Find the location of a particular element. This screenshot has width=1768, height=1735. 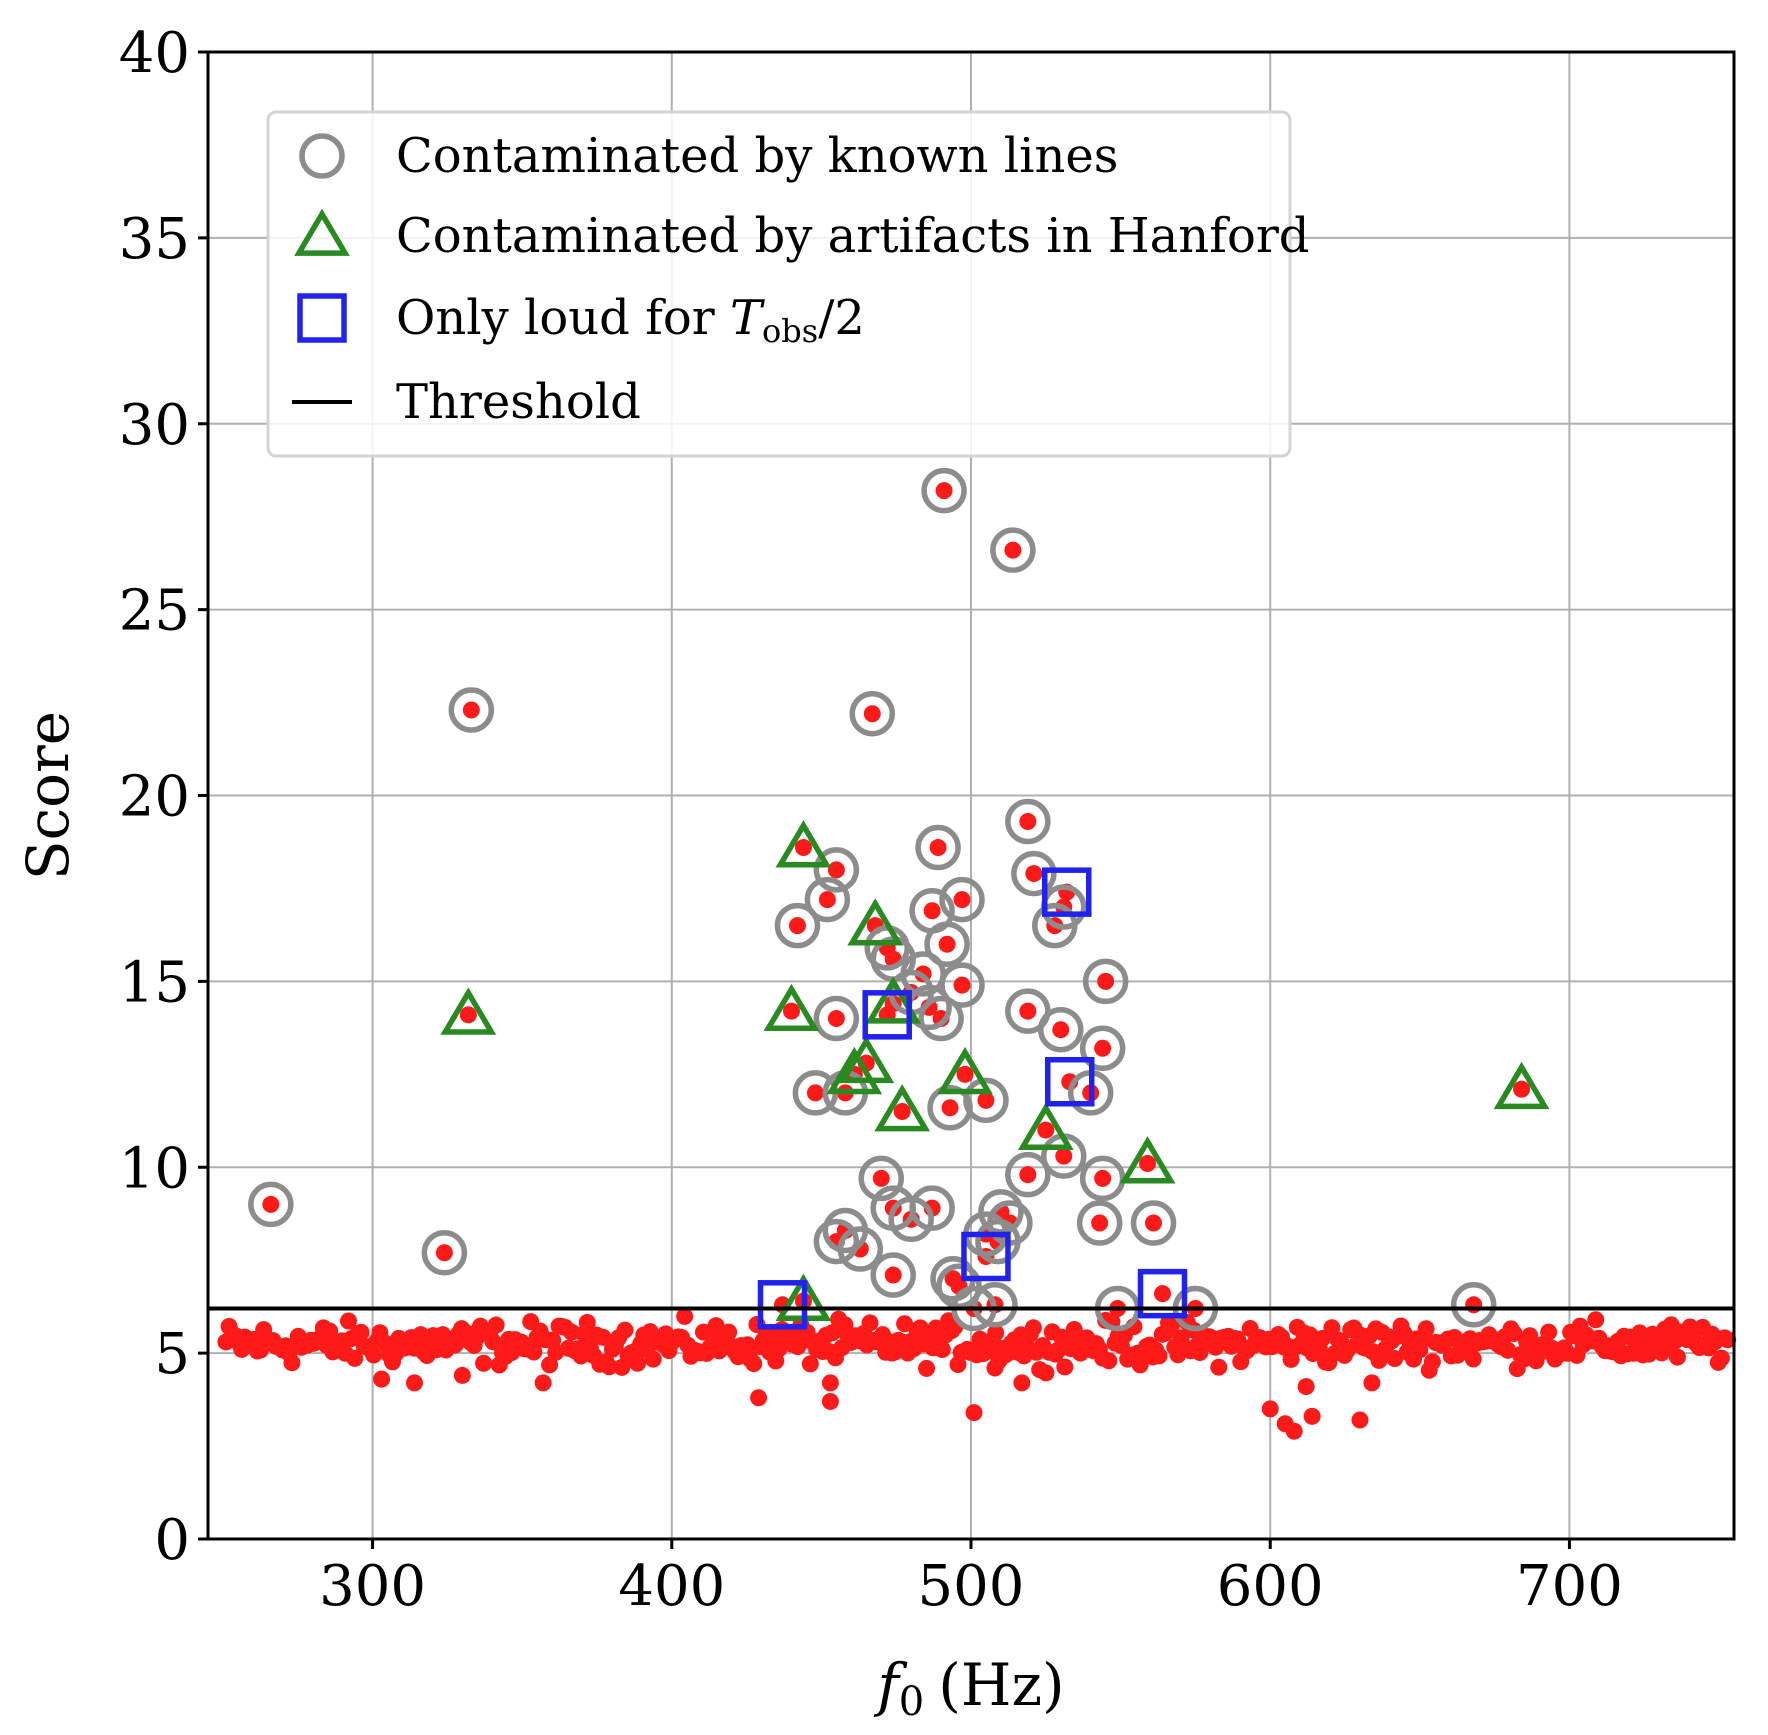

y-tick-label: 15 is located at coordinates (154, 982).